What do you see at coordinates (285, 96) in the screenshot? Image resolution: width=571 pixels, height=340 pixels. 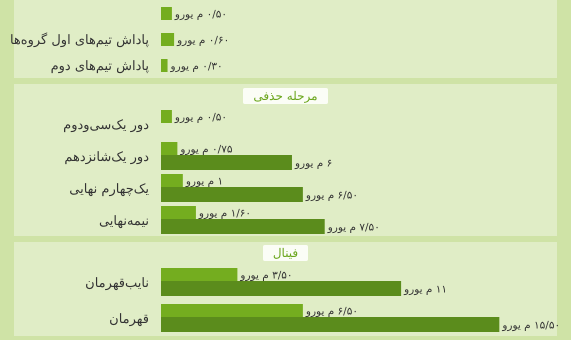 I see `chart-title: مرحله حذفی` at bounding box center [285, 96].